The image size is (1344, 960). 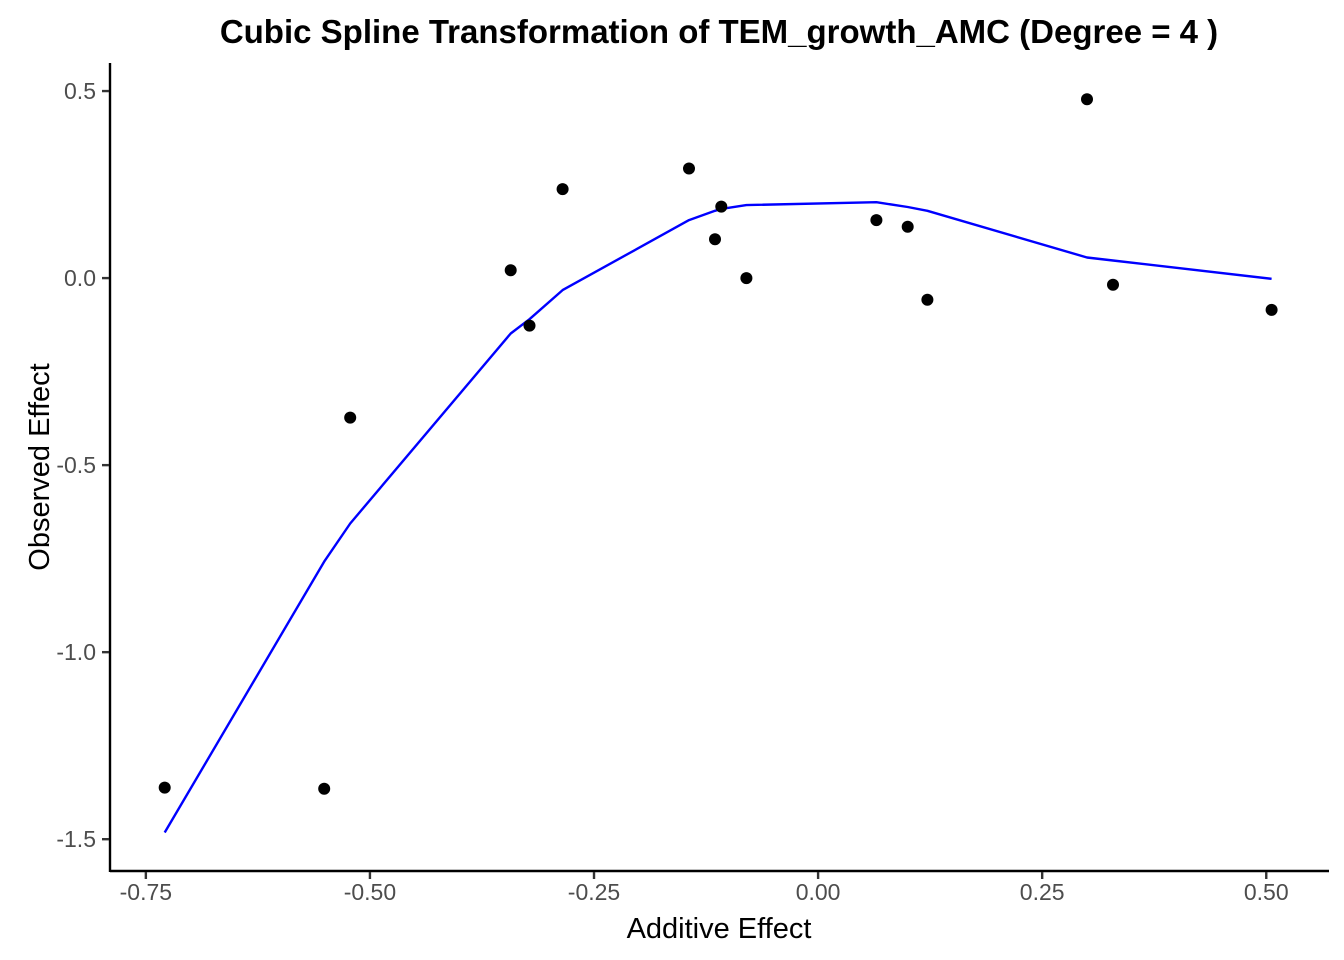 What do you see at coordinates (76, 839) in the screenshot?
I see `y-tick-label: -1.5` at bounding box center [76, 839].